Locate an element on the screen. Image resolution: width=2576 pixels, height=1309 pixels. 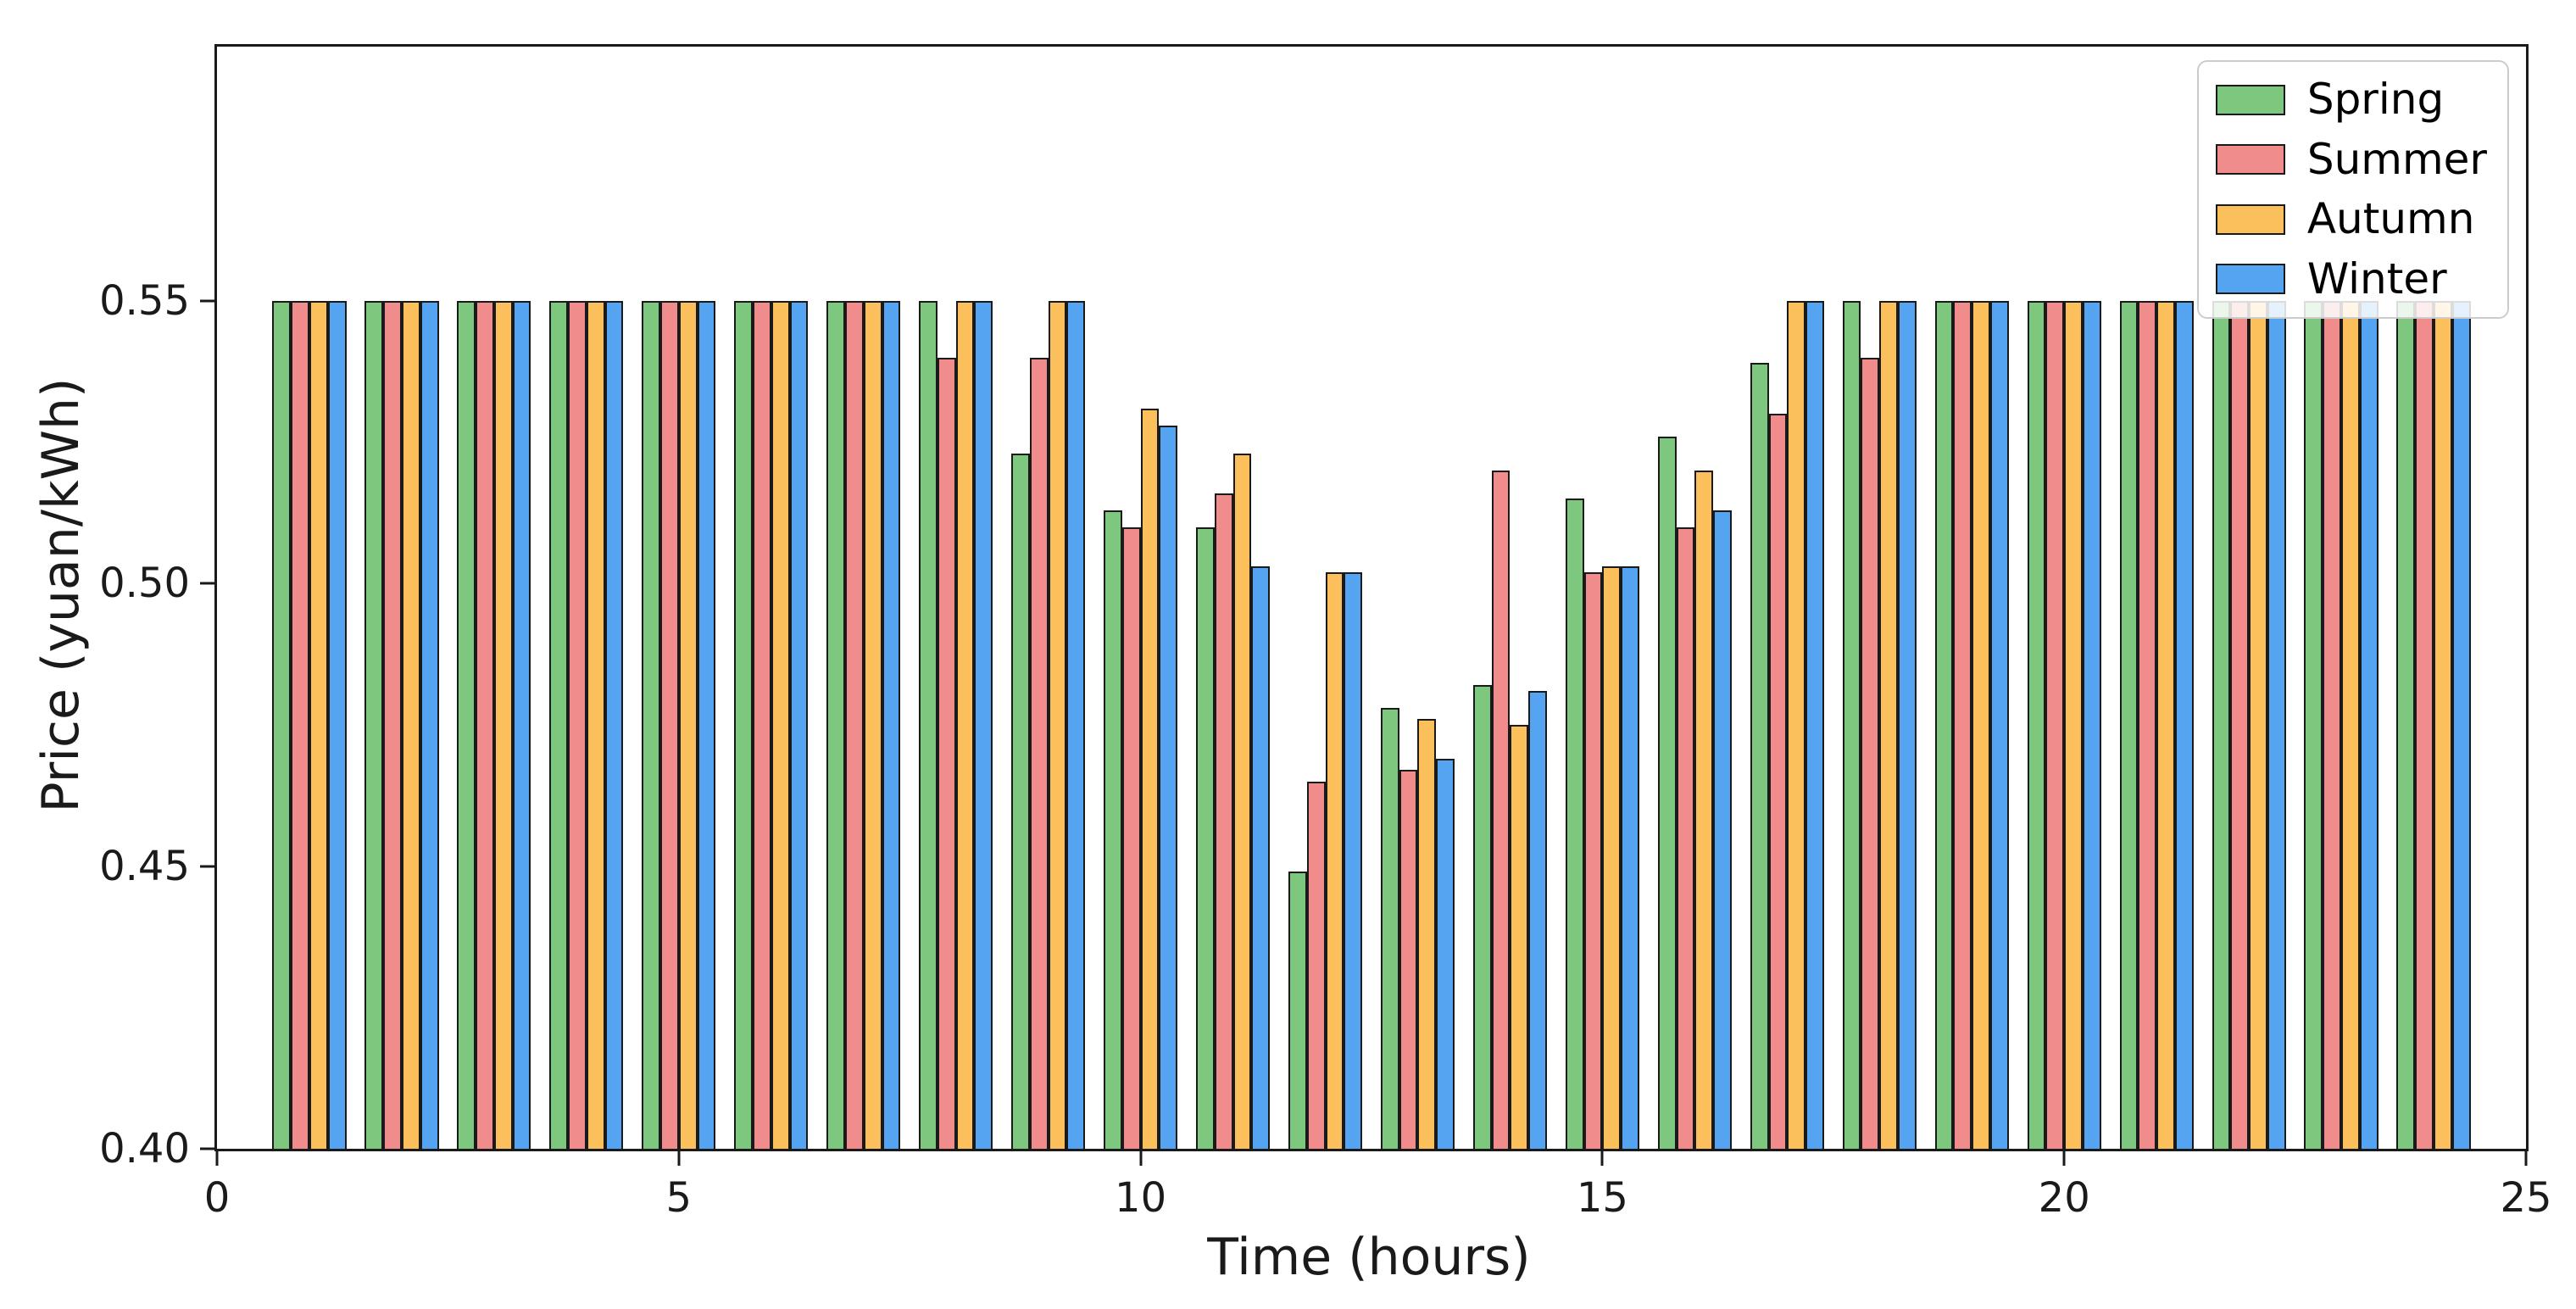
x-tick-label: 20 is located at coordinates (2064, 1198).